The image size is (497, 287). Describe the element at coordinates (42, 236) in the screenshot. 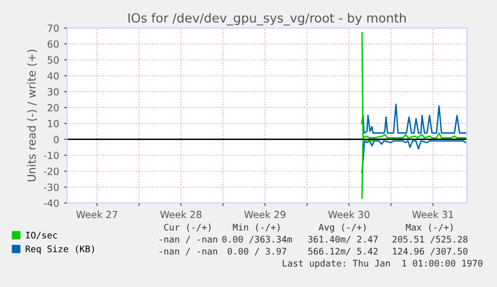

I see `legend-label: IO/sec` at that location.